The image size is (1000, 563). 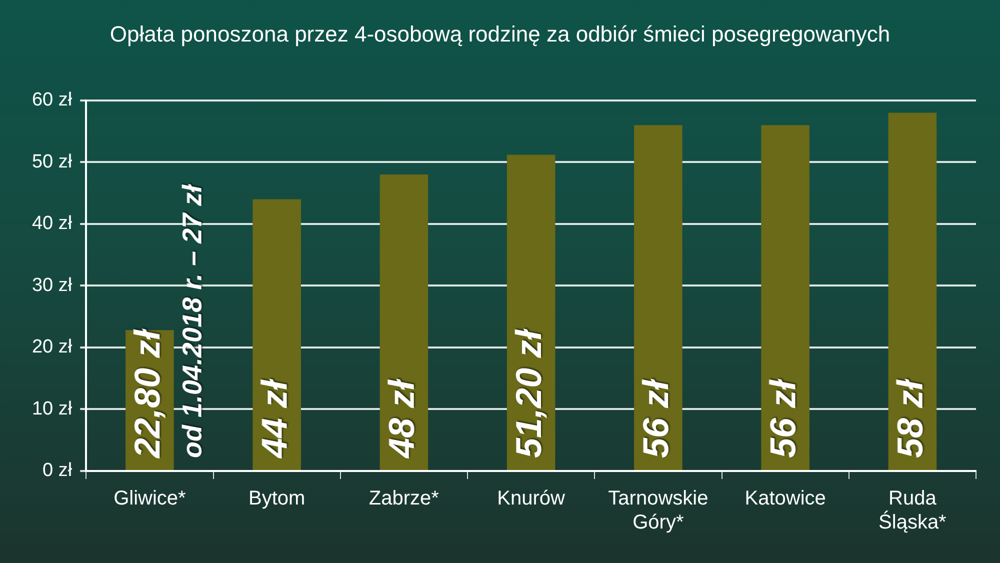 I want to click on x-tick-label: Zabrze*, so click(x=404, y=499).